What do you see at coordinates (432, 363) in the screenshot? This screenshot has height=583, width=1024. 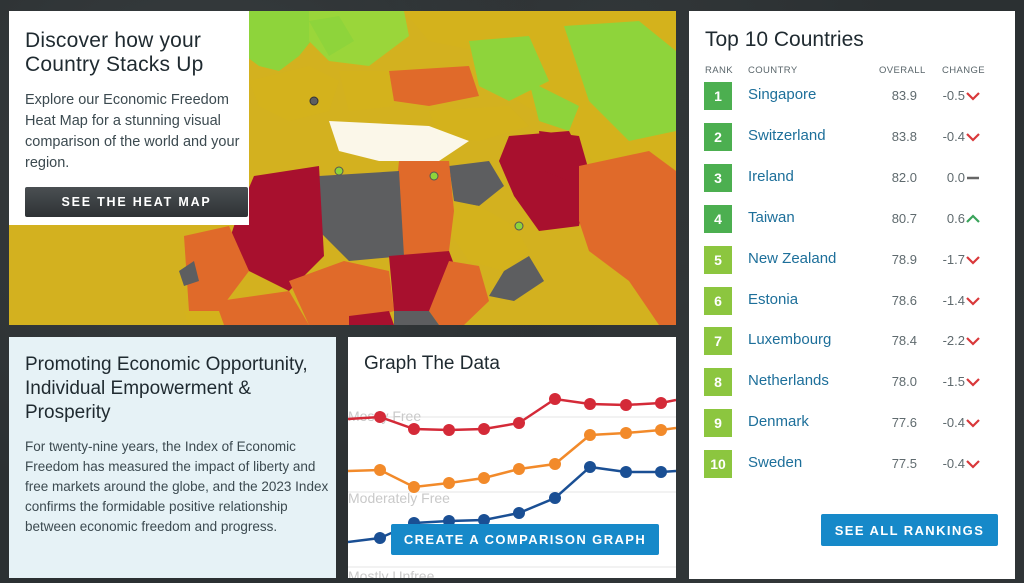 I see `graph-title: Graph The Data` at bounding box center [432, 363].